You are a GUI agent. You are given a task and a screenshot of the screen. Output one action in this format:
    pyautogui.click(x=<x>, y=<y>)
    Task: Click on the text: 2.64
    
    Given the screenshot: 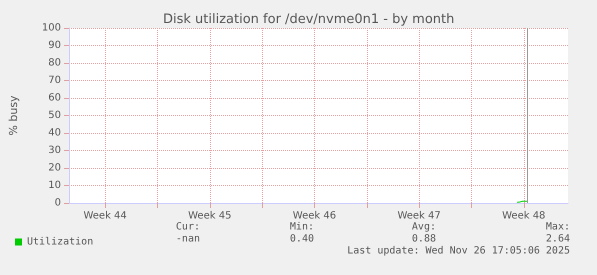 What is the action you would take?
    pyautogui.click(x=558, y=239)
    